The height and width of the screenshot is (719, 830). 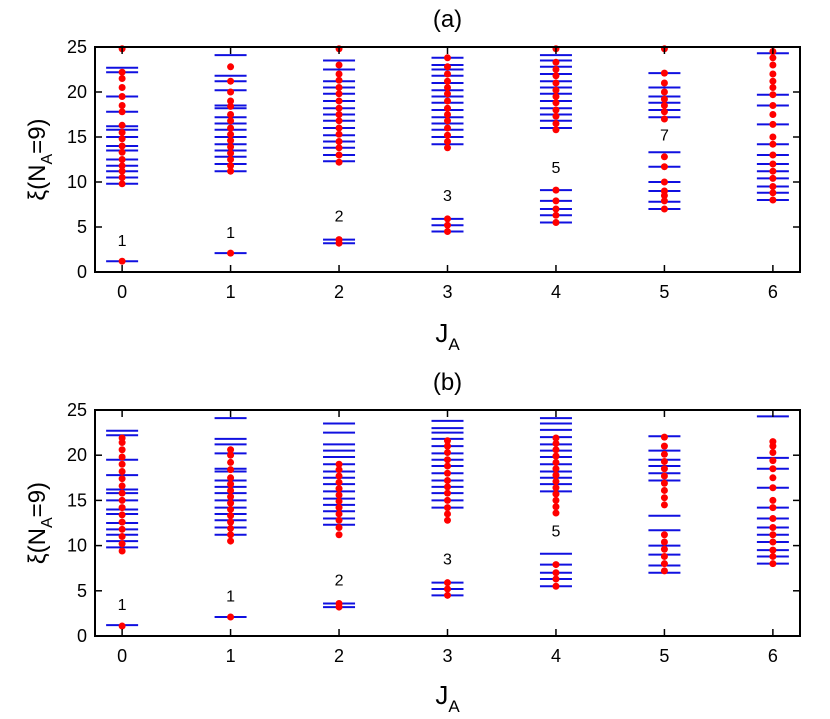 What do you see at coordinates (664, 292) in the screenshot?
I see `x-tick-label: 5` at bounding box center [664, 292].